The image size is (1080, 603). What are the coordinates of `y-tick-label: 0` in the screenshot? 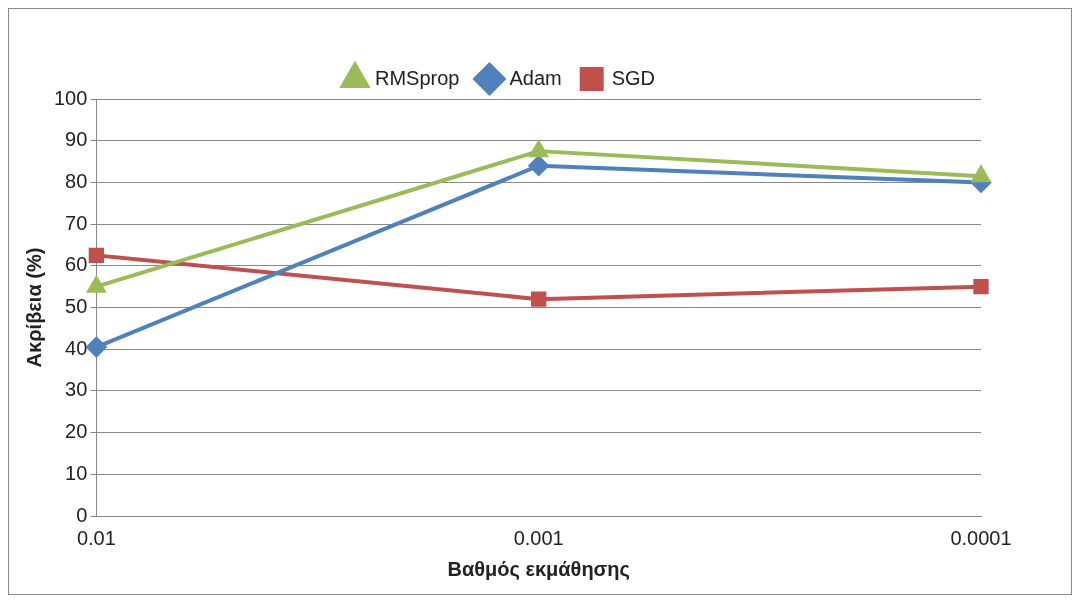 It's located at (82, 514).